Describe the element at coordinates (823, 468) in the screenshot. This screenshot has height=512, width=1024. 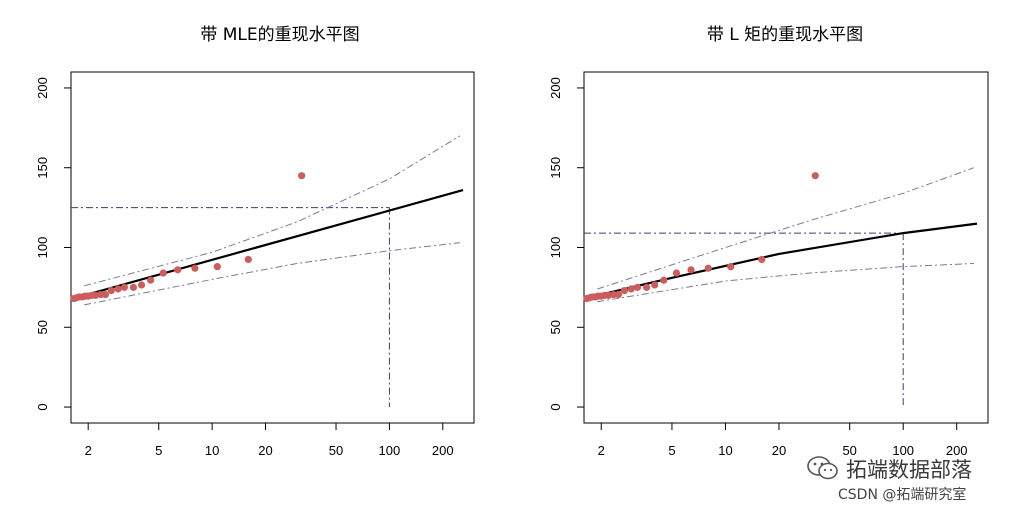
I see `wechat-icon` at that location.